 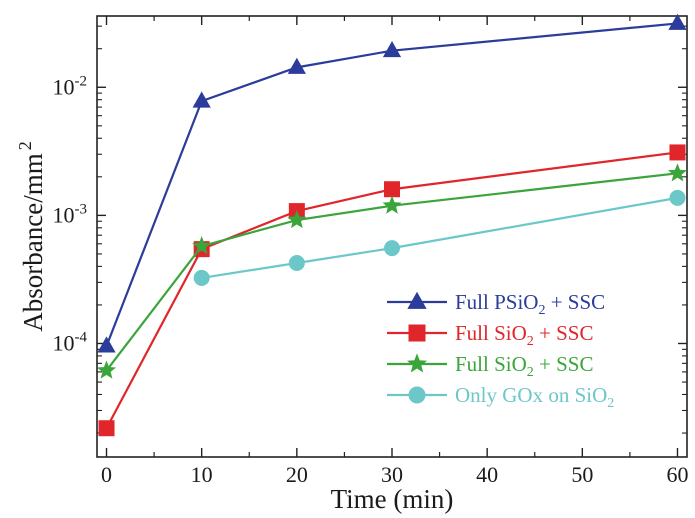 What do you see at coordinates (582, 474) in the screenshot?
I see `x-tick-label: 50` at bounding box center [582, 474].